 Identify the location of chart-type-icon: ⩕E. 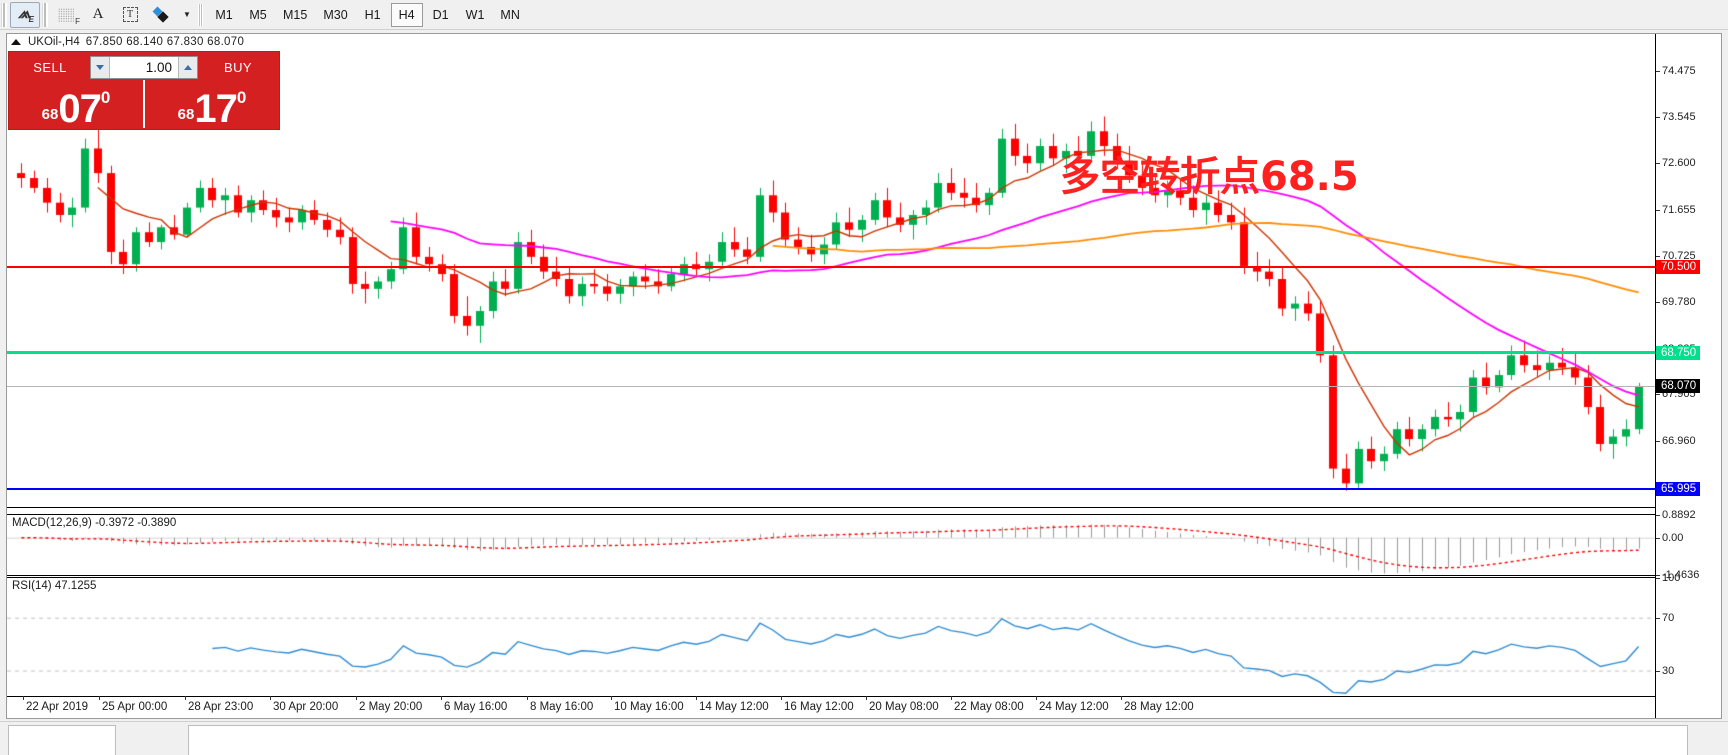
(25, 14).